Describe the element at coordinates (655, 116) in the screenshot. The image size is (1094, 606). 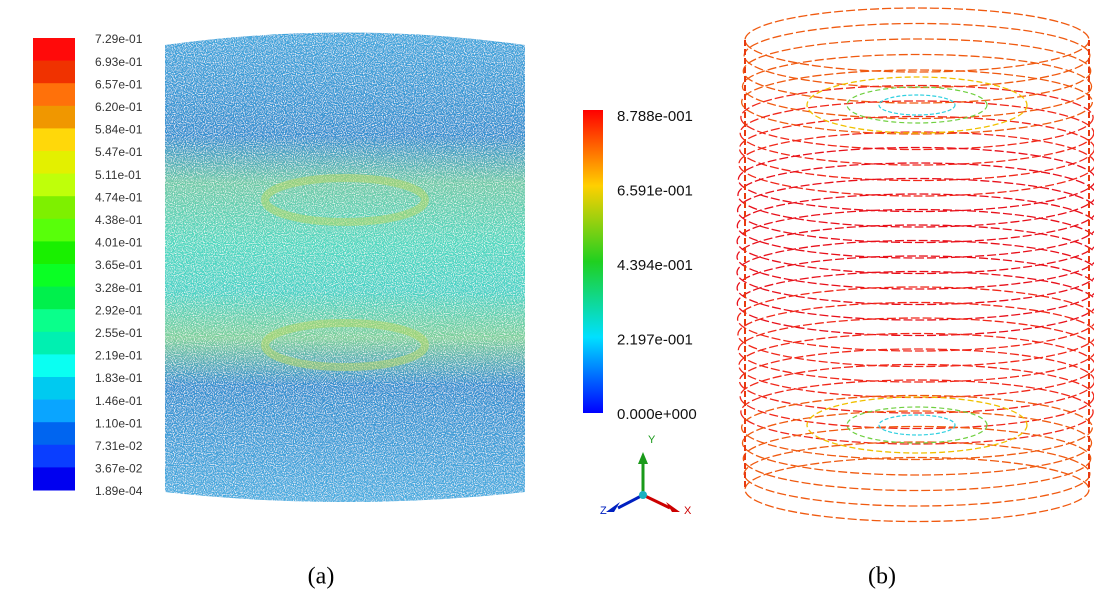
I see `colorbar-label: 8.788e-001` at that location.